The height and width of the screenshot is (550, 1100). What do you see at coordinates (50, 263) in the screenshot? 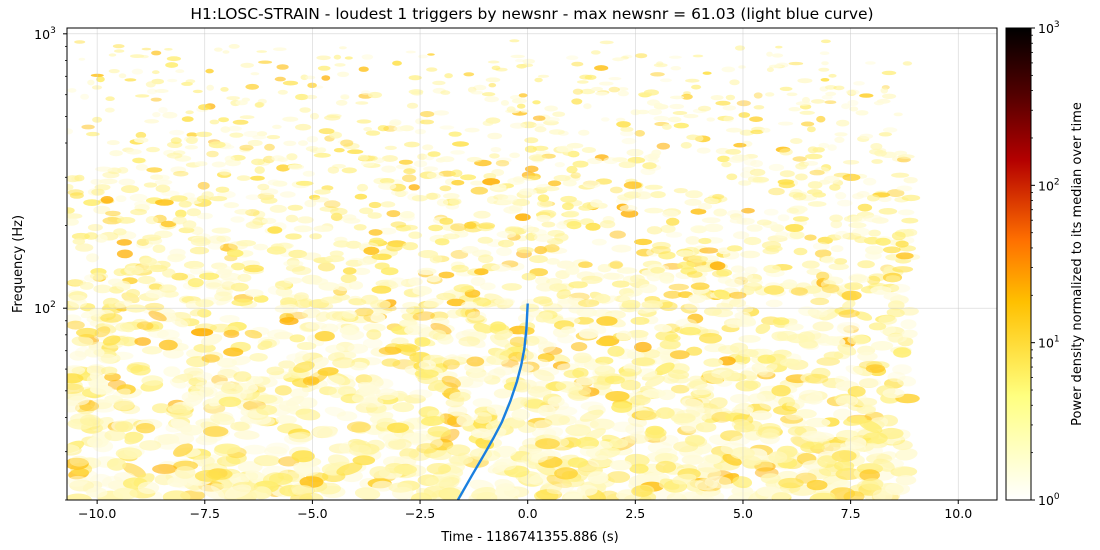
I see `y-axis: 10² 10³` at bounding box center [50, 263].